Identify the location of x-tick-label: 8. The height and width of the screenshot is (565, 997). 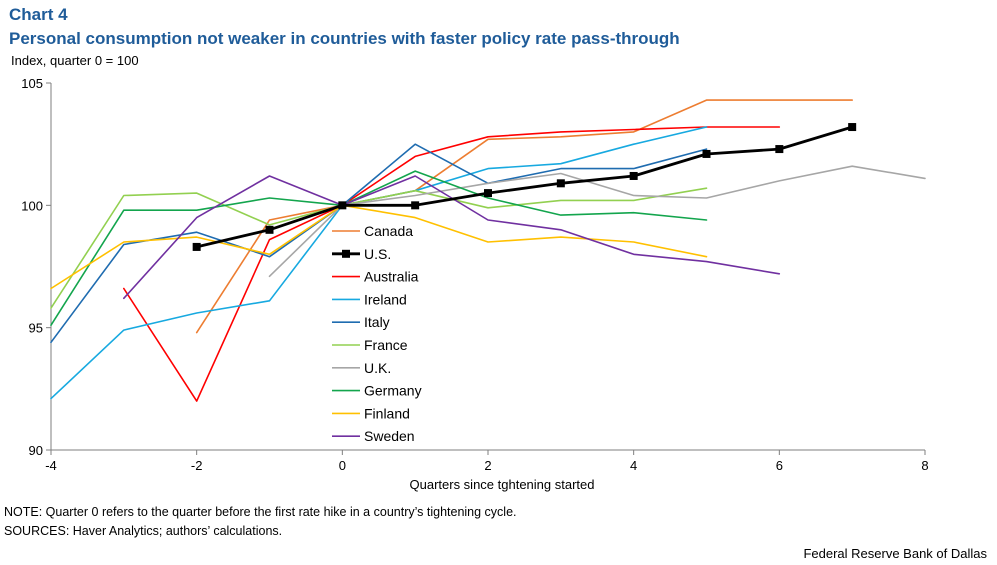
(924, 465).